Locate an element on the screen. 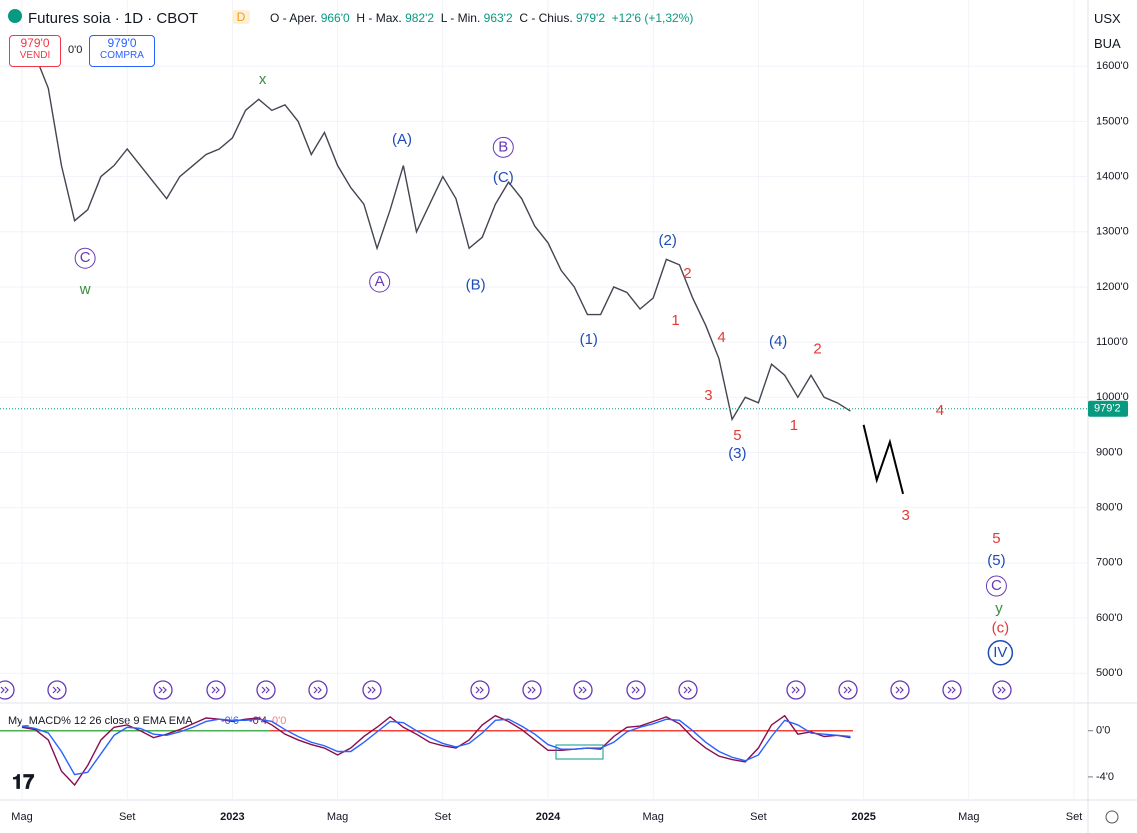 This screenshot has width=1137, height=833. wave-label: B is located at coordinates (503, 146).